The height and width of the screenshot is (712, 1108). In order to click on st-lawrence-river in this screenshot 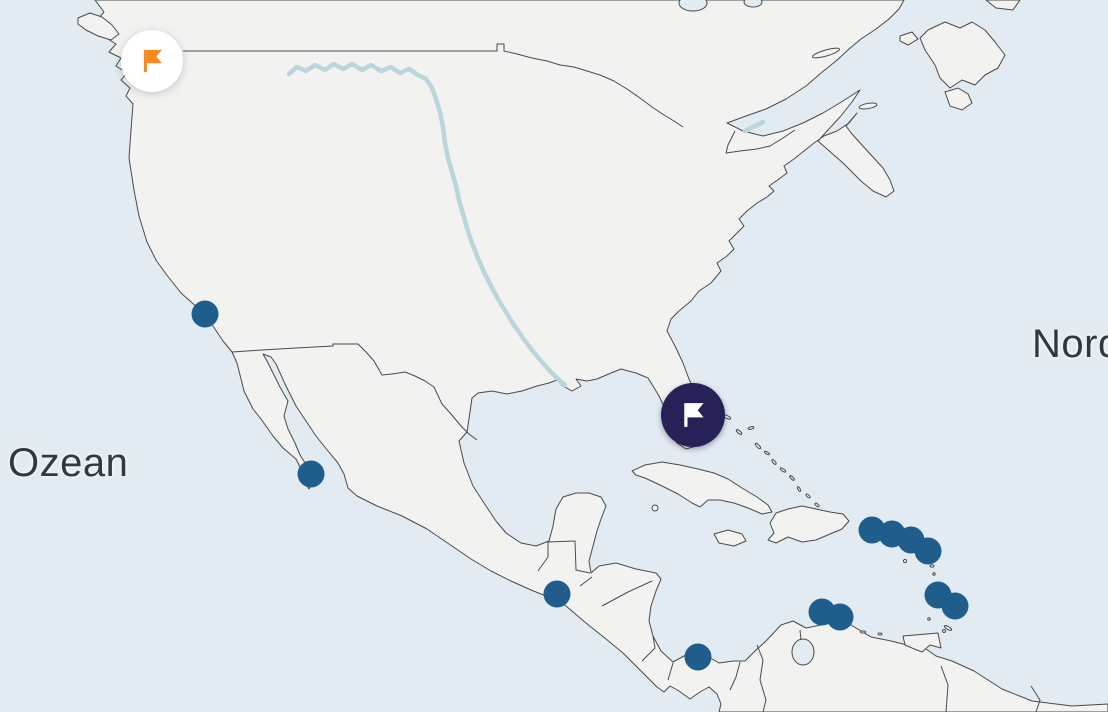, I will do `click(754, 126)`.